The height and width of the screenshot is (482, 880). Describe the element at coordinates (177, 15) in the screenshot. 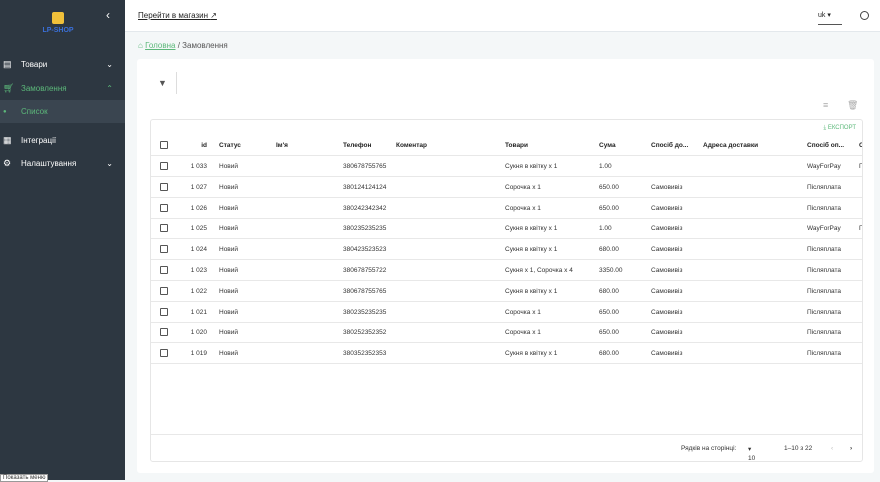

I see `go-to-shop-link: Перейти в магазин ↗` at that location.